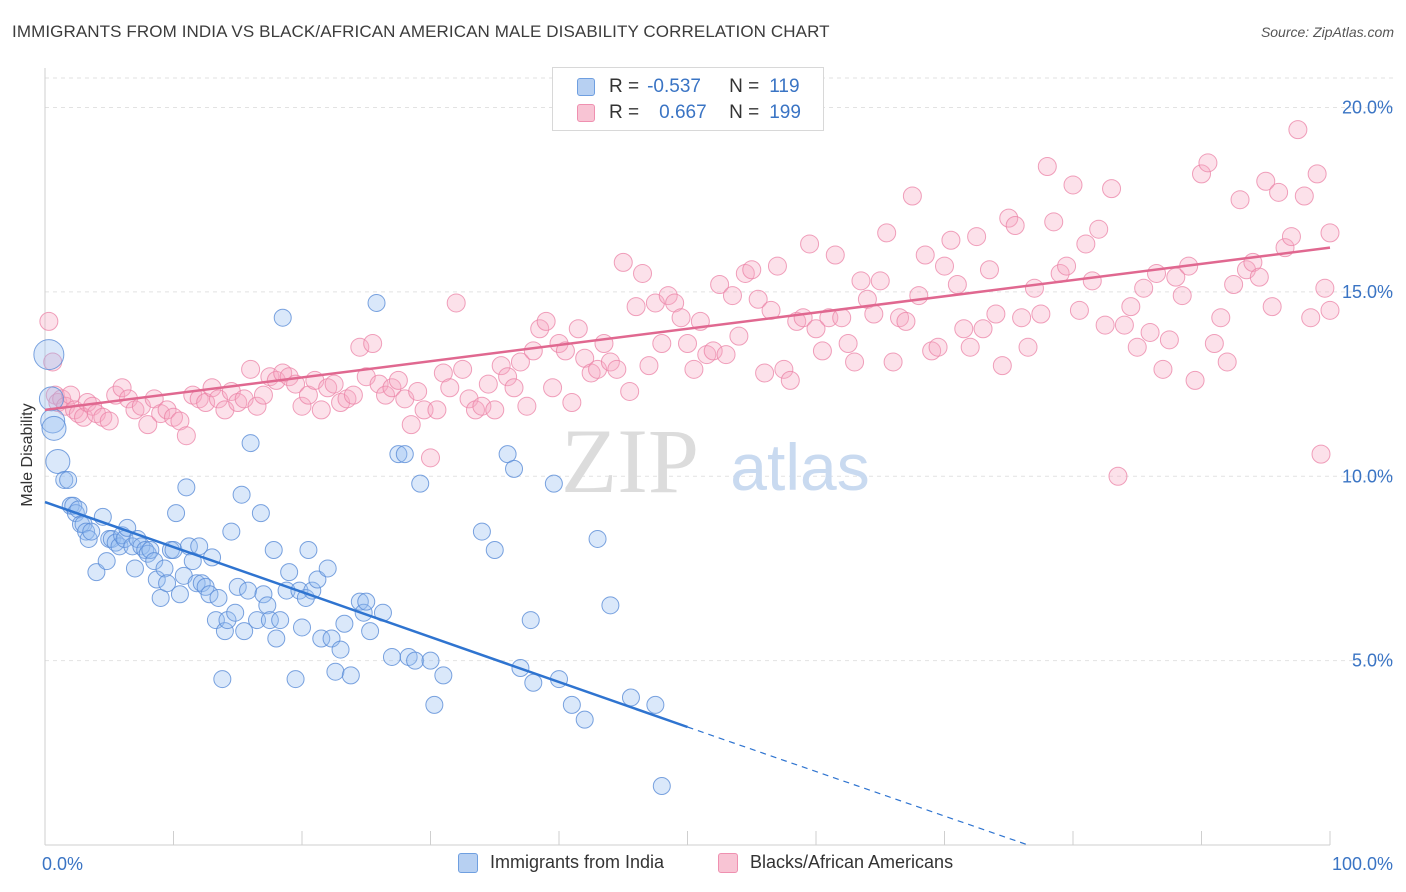 This screenshot has height=892, width=1406. I want to click on legend-n-value: 119, so click(784, 86).